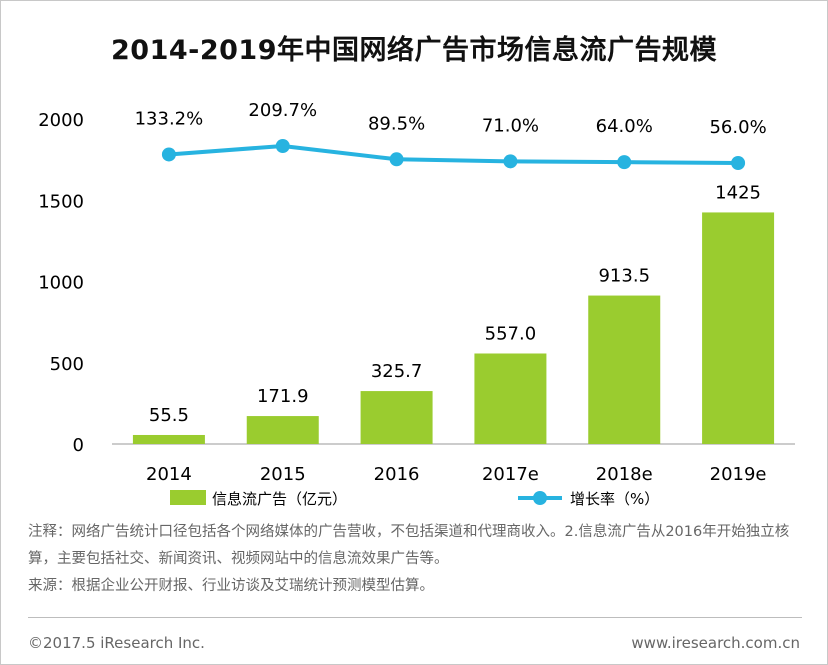 Image resolution: width=828 pixels, height=665 pixels. I want to click on x-axis: 2014 2015 2016 2017e 2018e 2019e, so click(453, 464).